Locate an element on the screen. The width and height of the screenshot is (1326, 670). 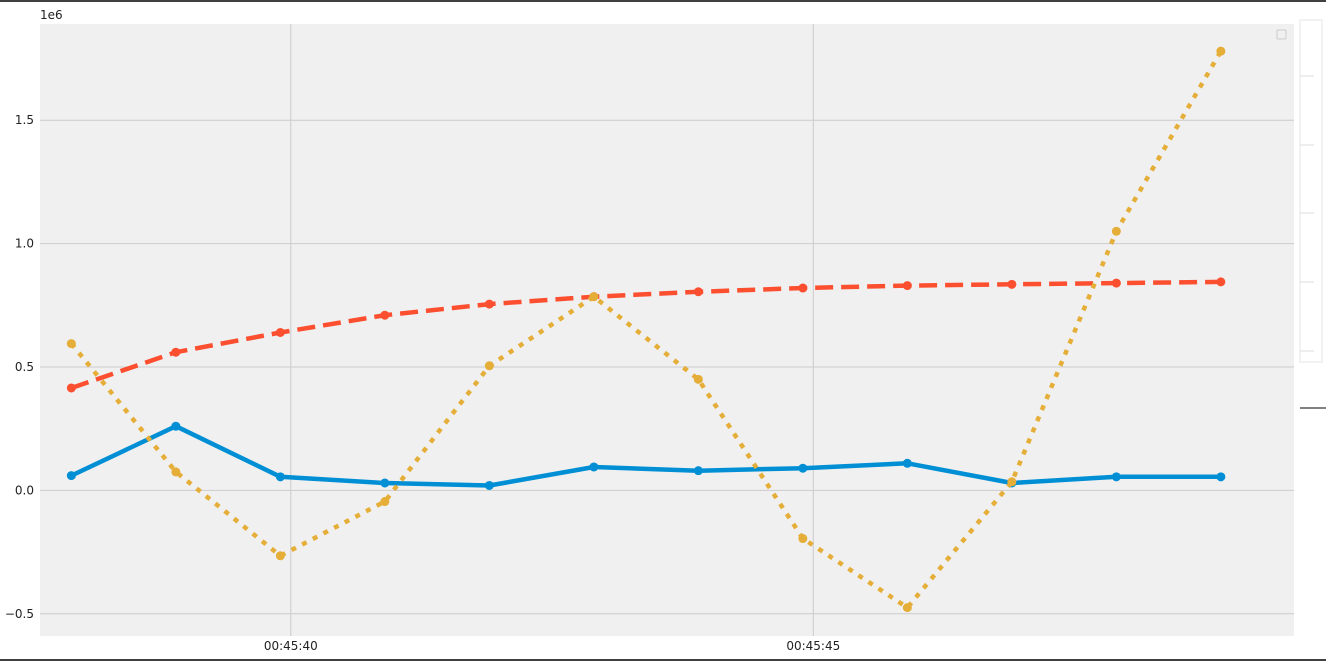
x-tick-label: 00:45:45 is located at coordinates (813, 646).